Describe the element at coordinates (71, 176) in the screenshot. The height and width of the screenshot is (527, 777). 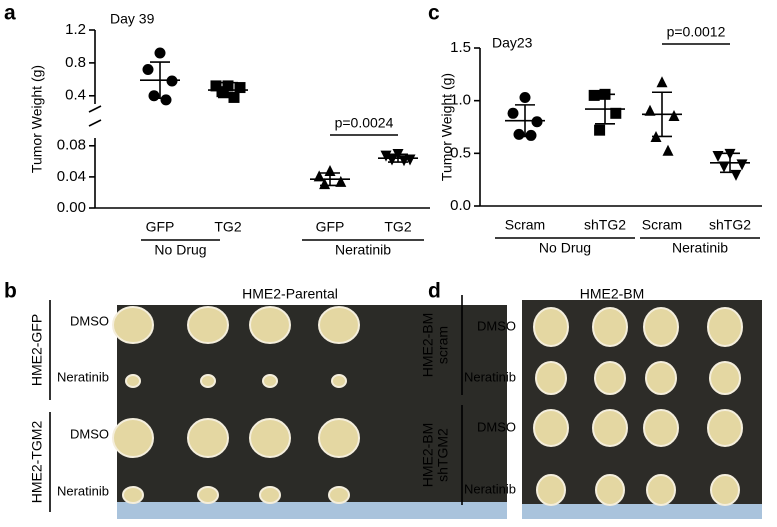
I see `y-tick-label: 0.04` at that location.